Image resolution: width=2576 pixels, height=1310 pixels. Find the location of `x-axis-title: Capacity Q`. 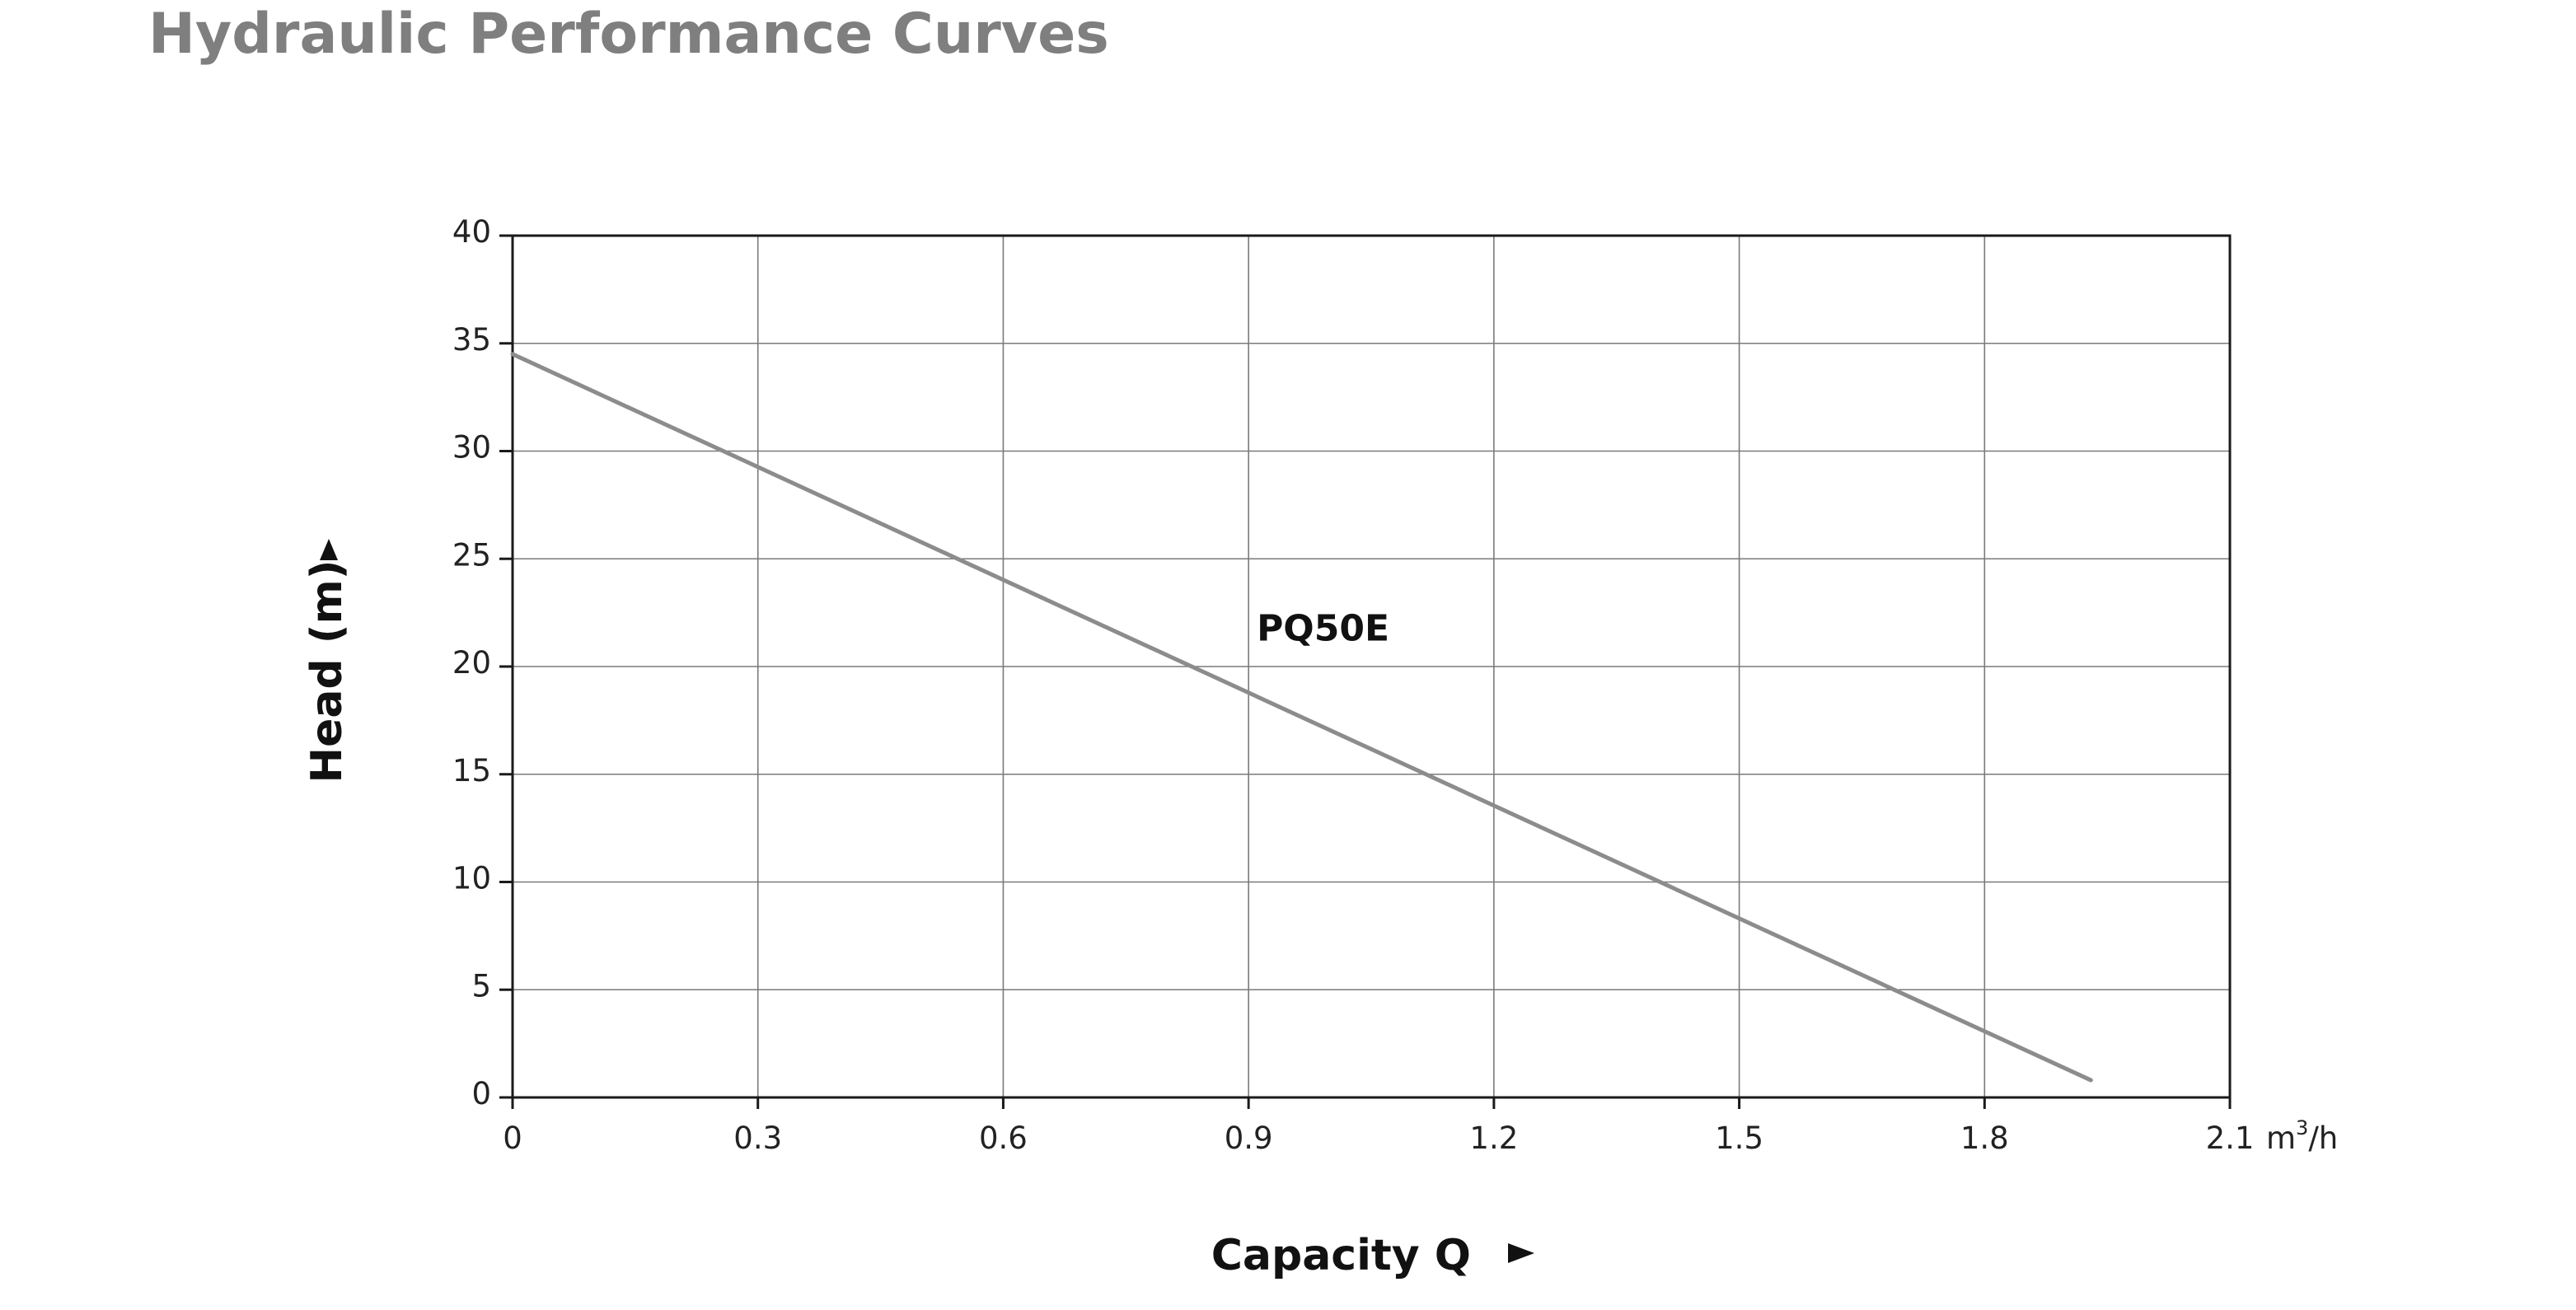

x-axis-title: Capacity Q is located at coordinates (1341, 1255).